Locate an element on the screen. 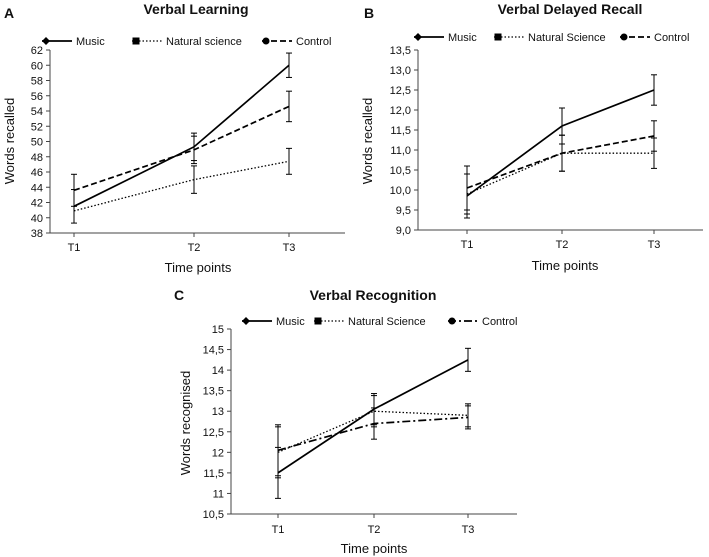  panel-b-y-tick-label: 11,0 is located at coordinates (400, 151).